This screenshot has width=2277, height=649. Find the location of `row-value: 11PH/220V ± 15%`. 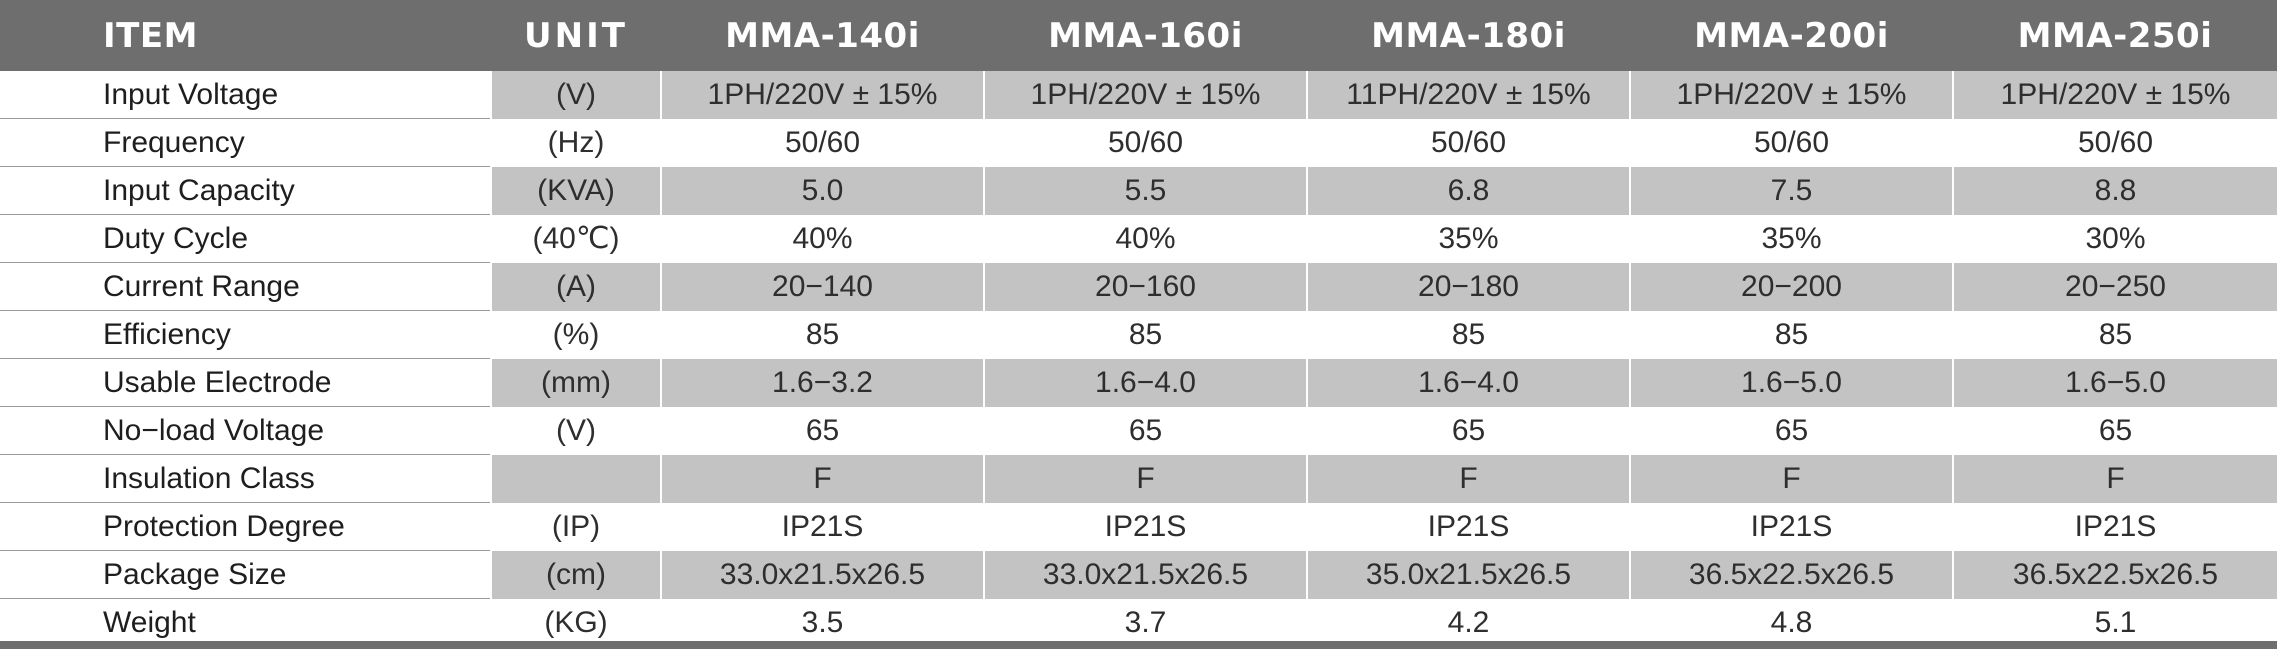

row-value: 11PH/220V ± 15% is located at coordinates (1468, 95).